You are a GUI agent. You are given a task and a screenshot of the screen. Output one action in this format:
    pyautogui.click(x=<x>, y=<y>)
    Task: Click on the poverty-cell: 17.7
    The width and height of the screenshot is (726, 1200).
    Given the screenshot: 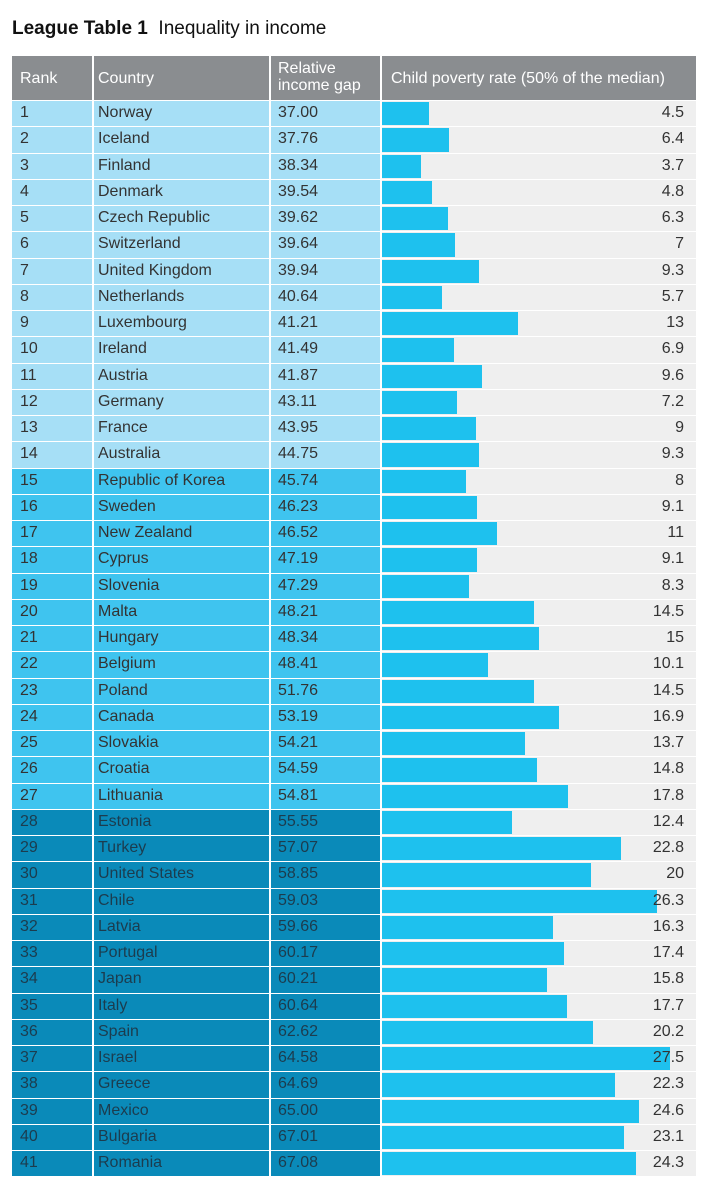 What is the action you would take?
    pyautogui.click(x=538, y=1006)
    